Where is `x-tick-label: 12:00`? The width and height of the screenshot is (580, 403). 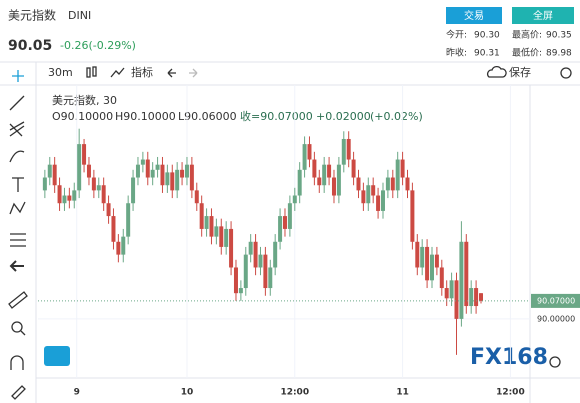 x-tick-label: 12:00 is located at coordinates (294, 393).